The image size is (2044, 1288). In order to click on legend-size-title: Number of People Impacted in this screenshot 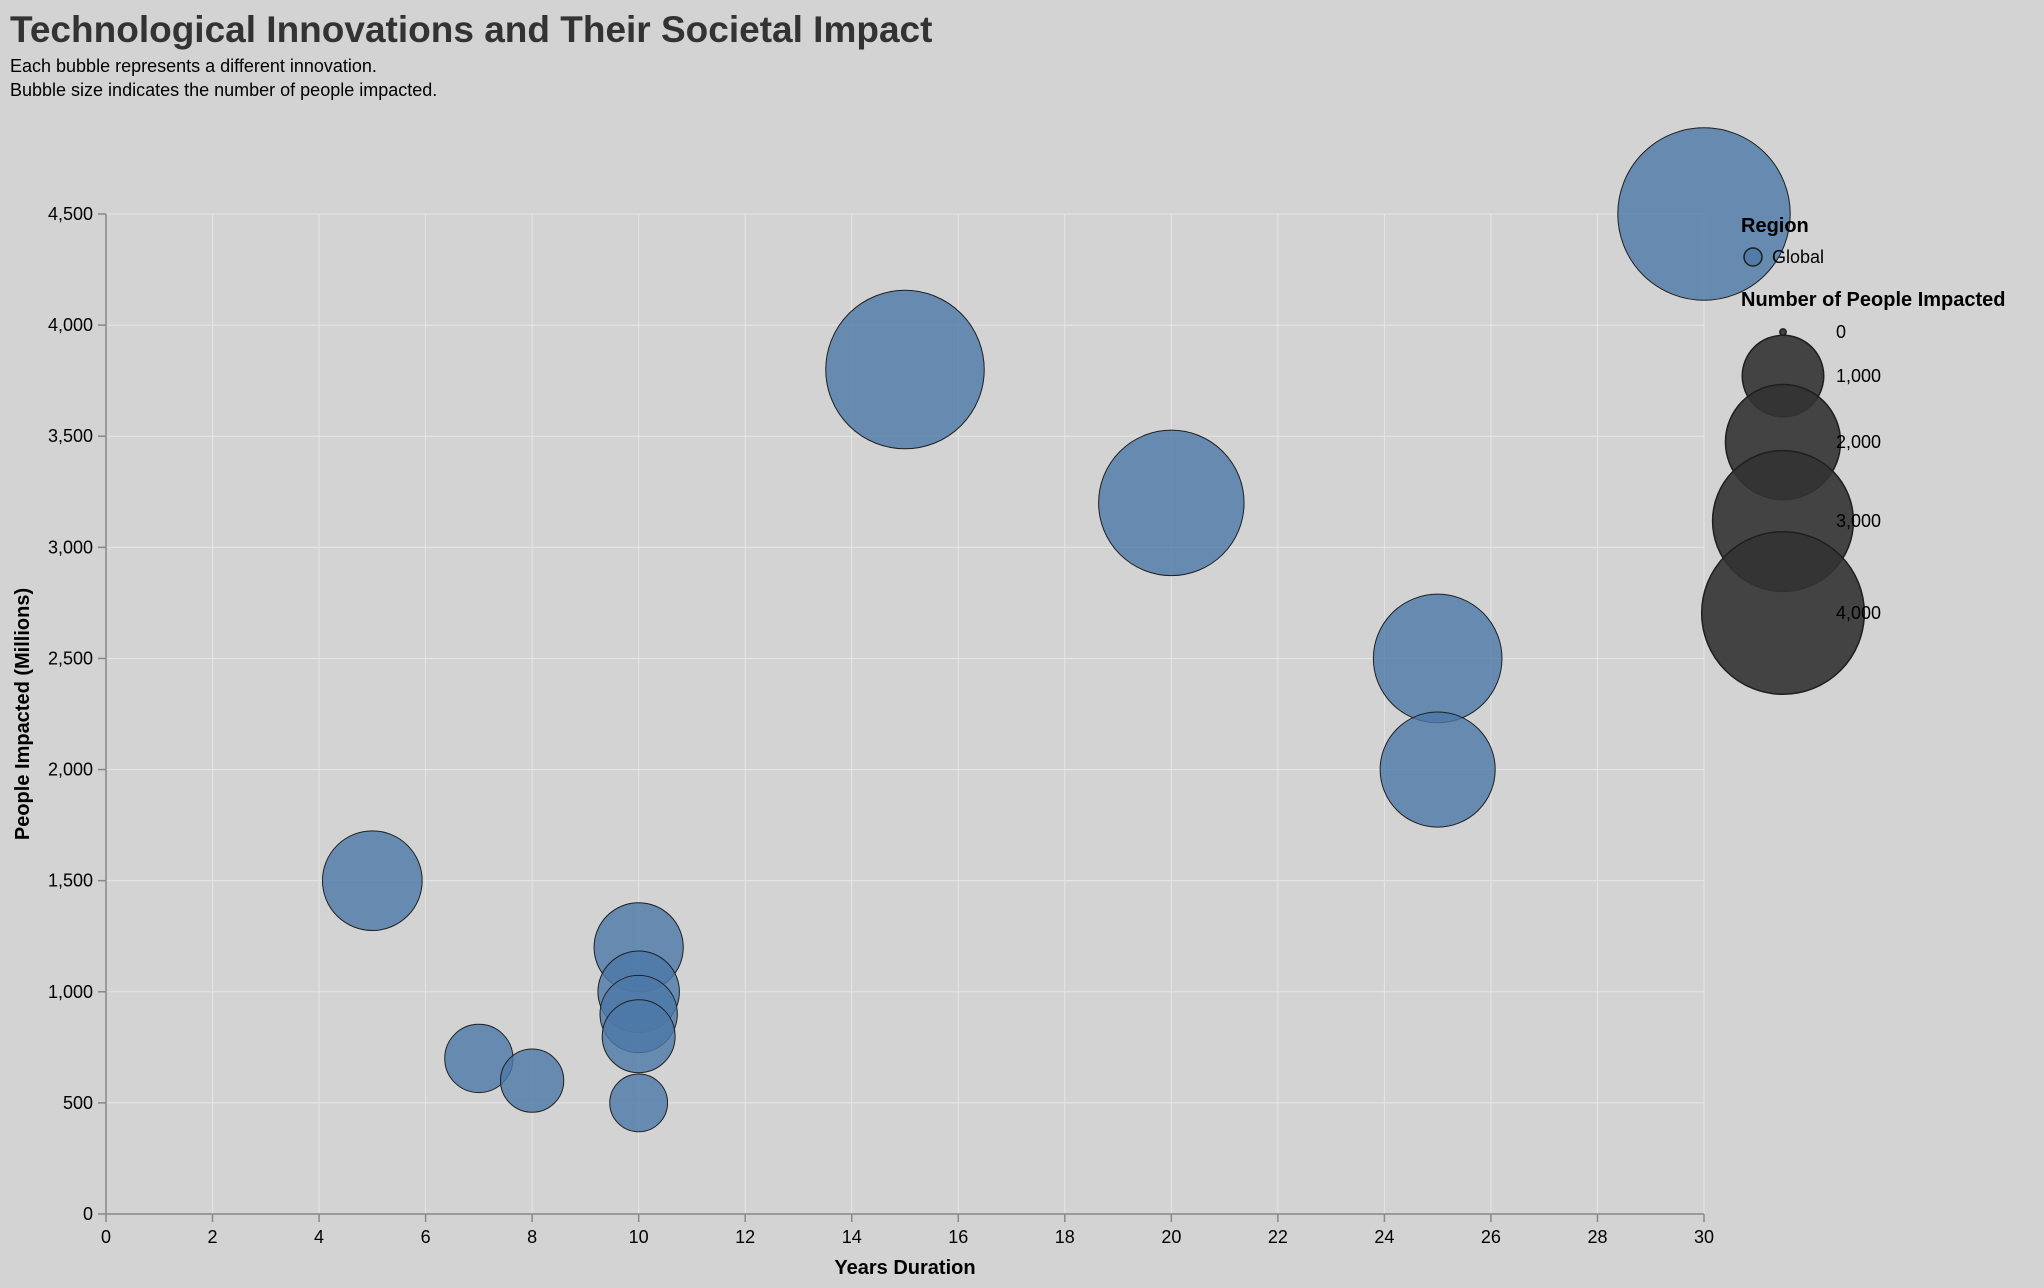, I will do `click(1873, 300)`.